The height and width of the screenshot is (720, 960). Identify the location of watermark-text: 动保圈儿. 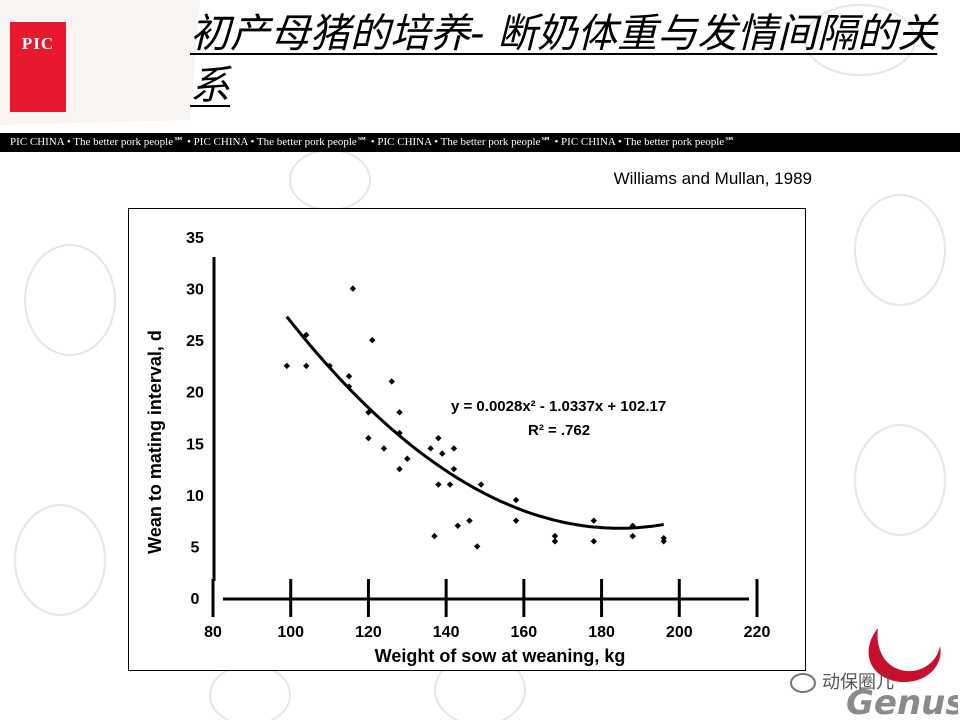
(858, 682).